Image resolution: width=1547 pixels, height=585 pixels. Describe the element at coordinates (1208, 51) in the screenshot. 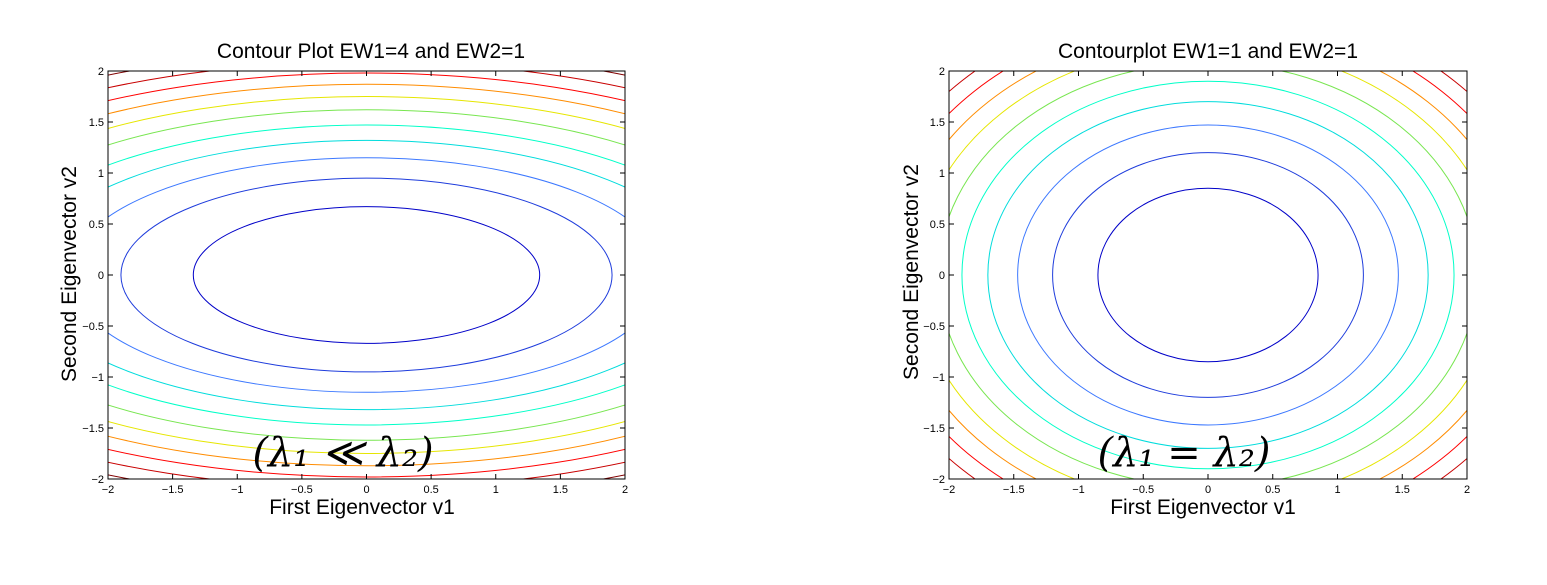

I see `chart-title: Contourplot EW1=1 and EW2=1` at that location.